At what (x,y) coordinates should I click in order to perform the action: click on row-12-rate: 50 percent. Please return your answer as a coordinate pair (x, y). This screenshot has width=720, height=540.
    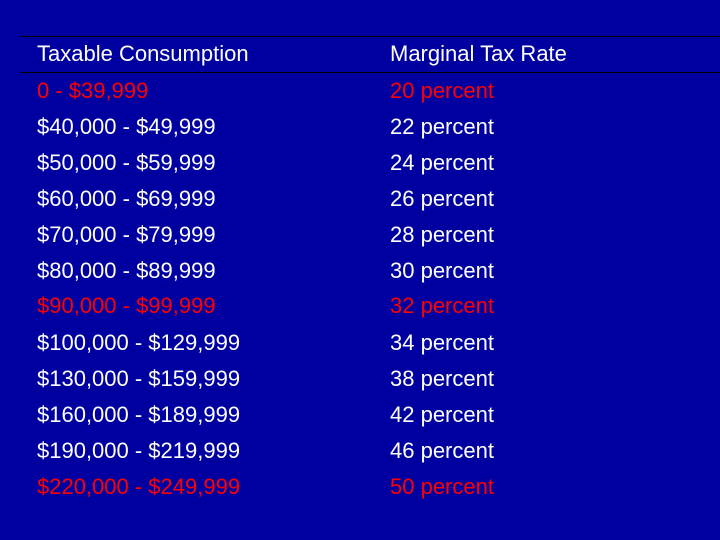
    Looking at the image, I should click on (442, 486).